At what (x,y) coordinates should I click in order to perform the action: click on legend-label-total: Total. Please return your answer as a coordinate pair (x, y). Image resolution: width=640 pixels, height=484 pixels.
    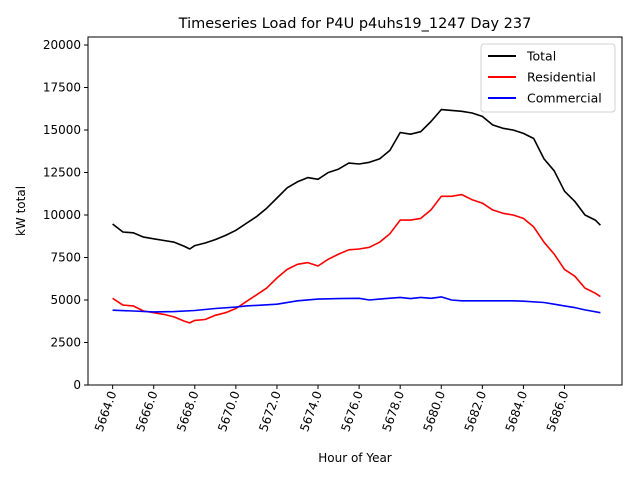
    Looking at the image, I should click on (541, 56).